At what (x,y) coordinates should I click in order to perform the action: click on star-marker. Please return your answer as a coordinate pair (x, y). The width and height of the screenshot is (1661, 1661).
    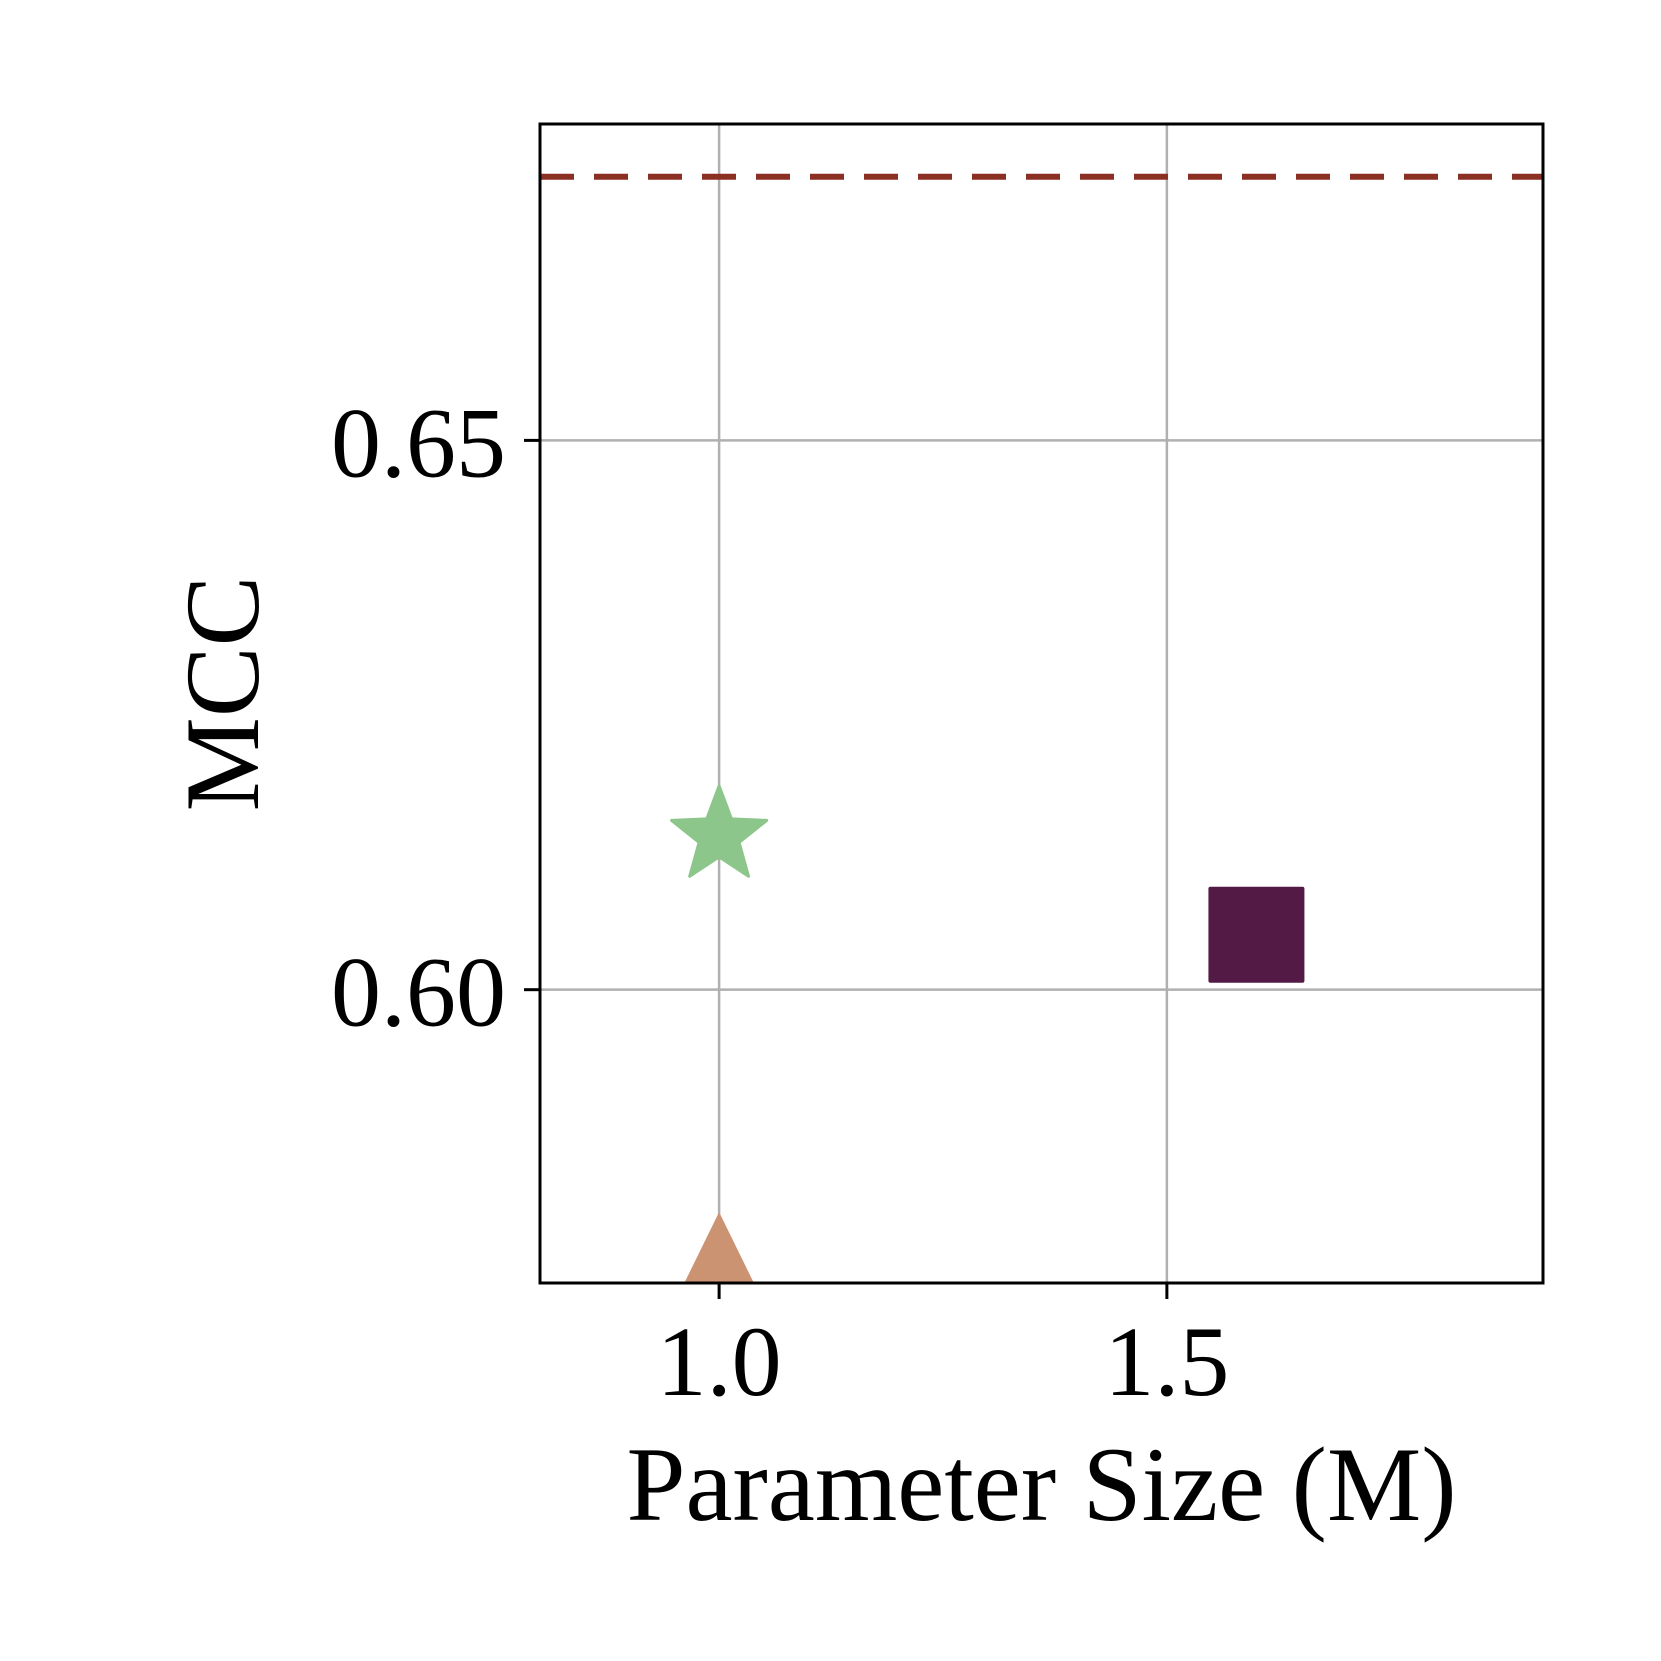
    Looking at the image, I should click on (719, 831).